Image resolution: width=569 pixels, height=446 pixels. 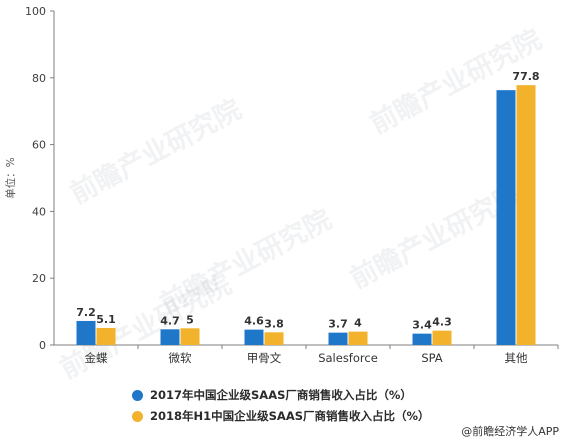 I want to click on source-credit: @前瞻经济学人APP, so click(x=510, y=431).